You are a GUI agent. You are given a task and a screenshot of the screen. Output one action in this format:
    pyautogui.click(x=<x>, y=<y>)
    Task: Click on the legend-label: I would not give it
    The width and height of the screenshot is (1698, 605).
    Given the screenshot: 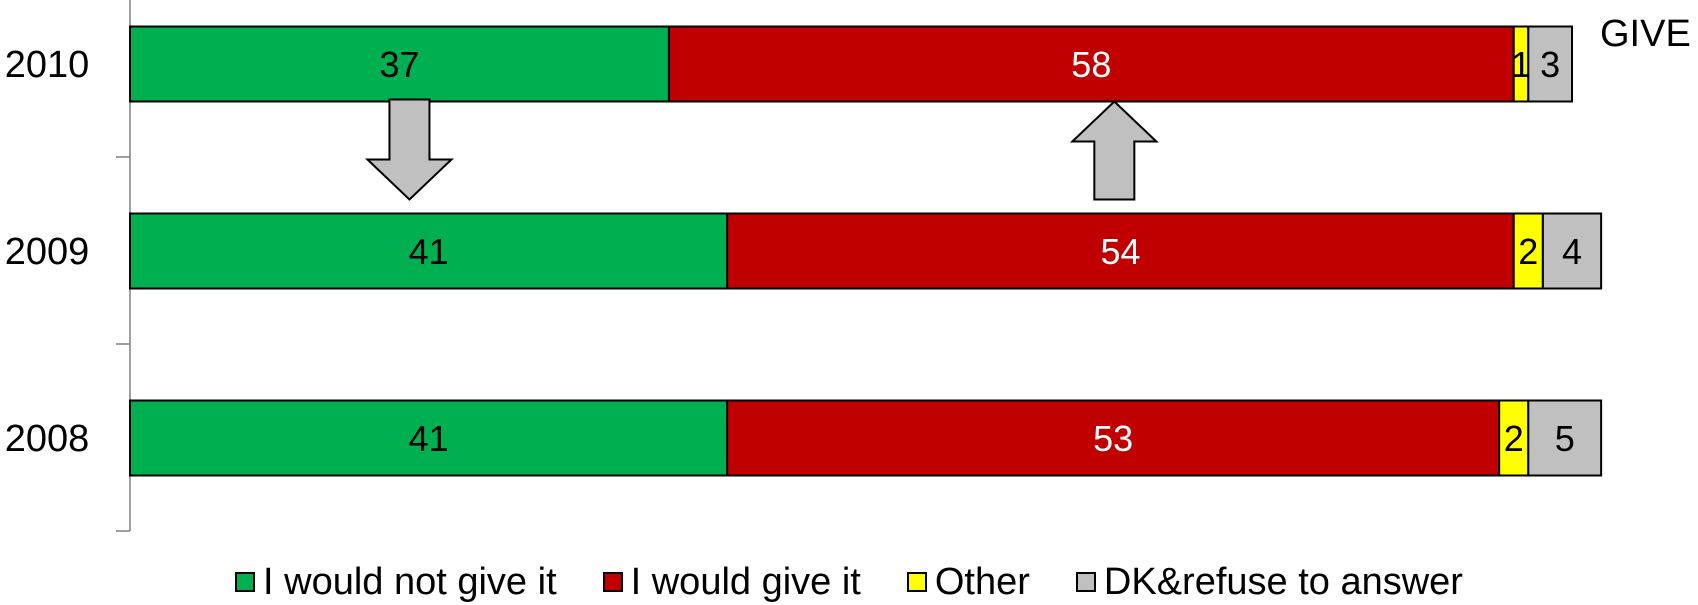 What is the action you would take?
    pyautogui.click(x=410, y=581)
    